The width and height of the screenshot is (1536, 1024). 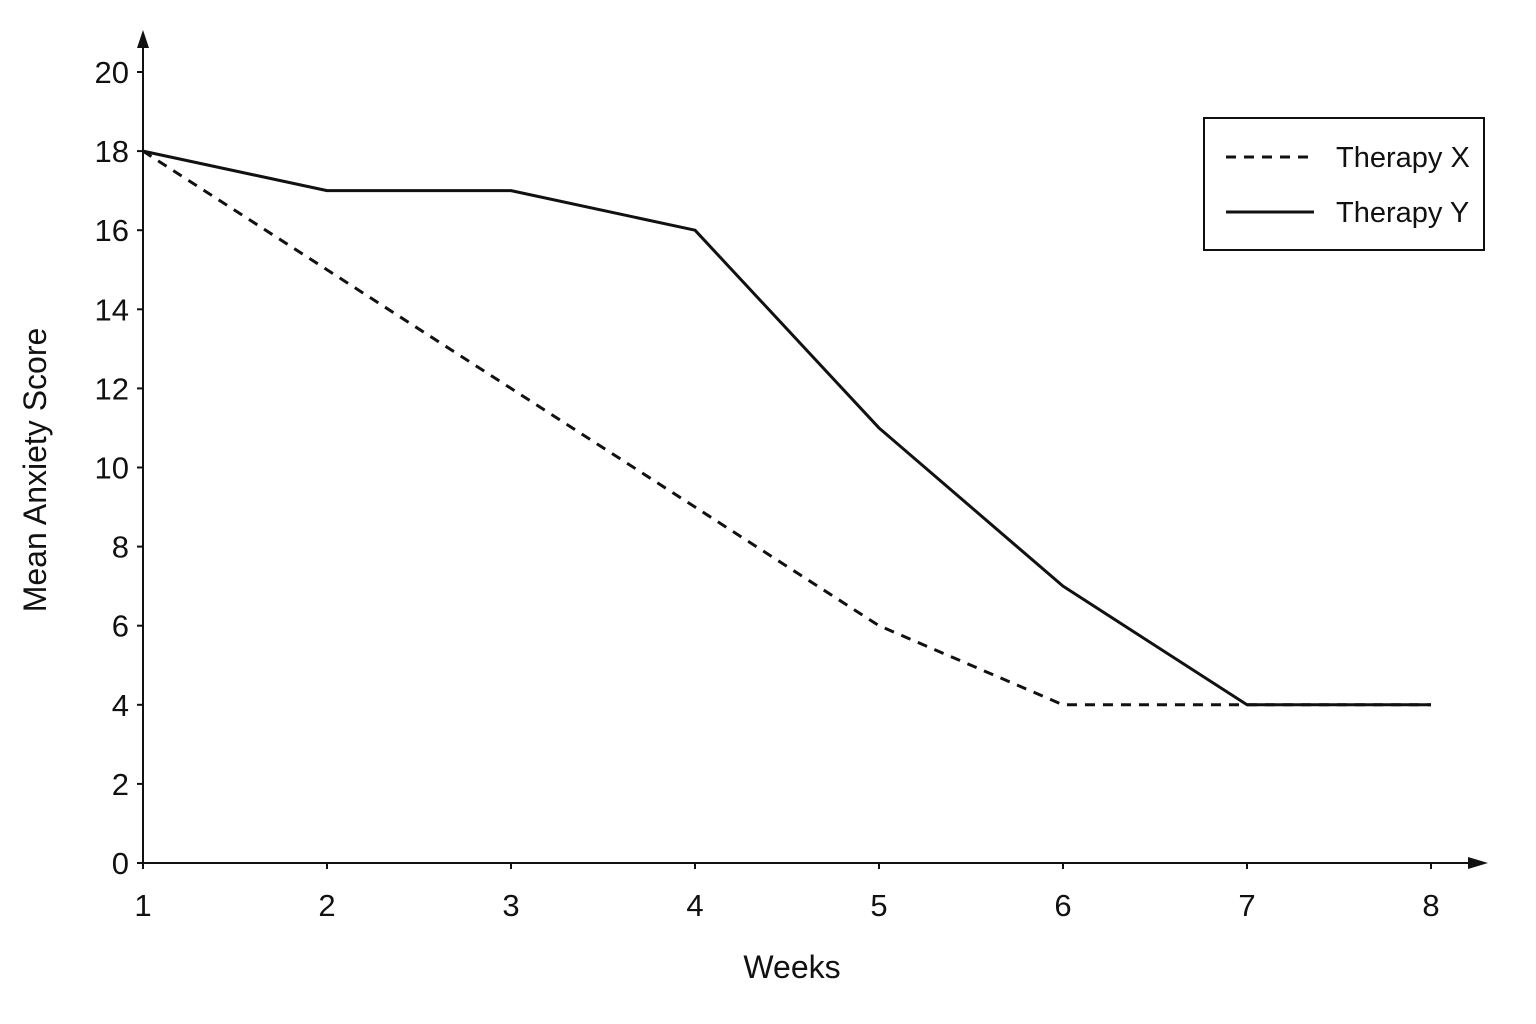 What do you see at coordinates (120, 863) in the screenshot?
I see `y-tick-label: 0` at bounding box center [120, 863].